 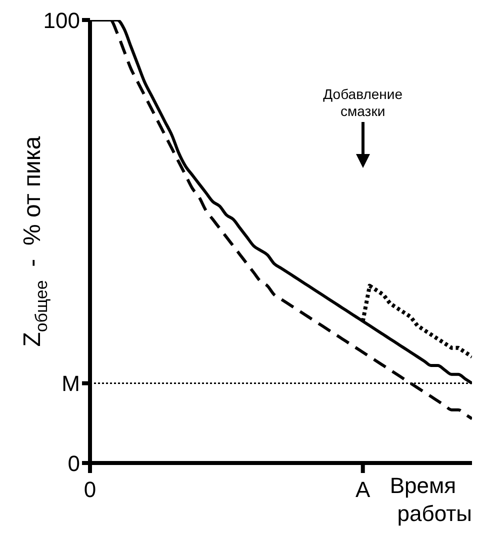 I want to click on y-tick-label: M, so click(x=71, y=383).